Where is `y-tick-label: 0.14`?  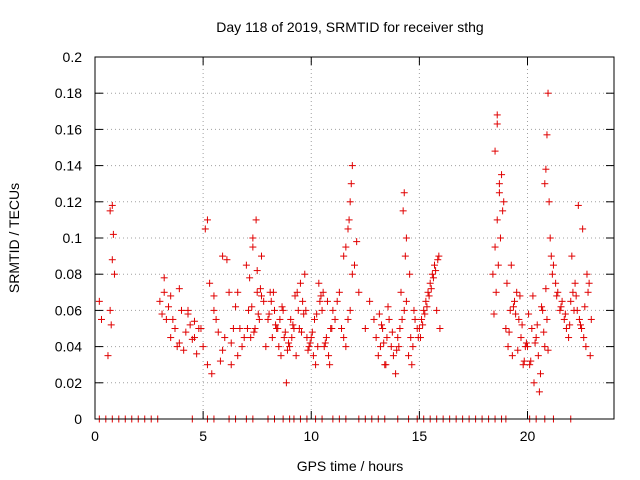 y-tick-label: 0.14 is located at coordinates (68, 166).